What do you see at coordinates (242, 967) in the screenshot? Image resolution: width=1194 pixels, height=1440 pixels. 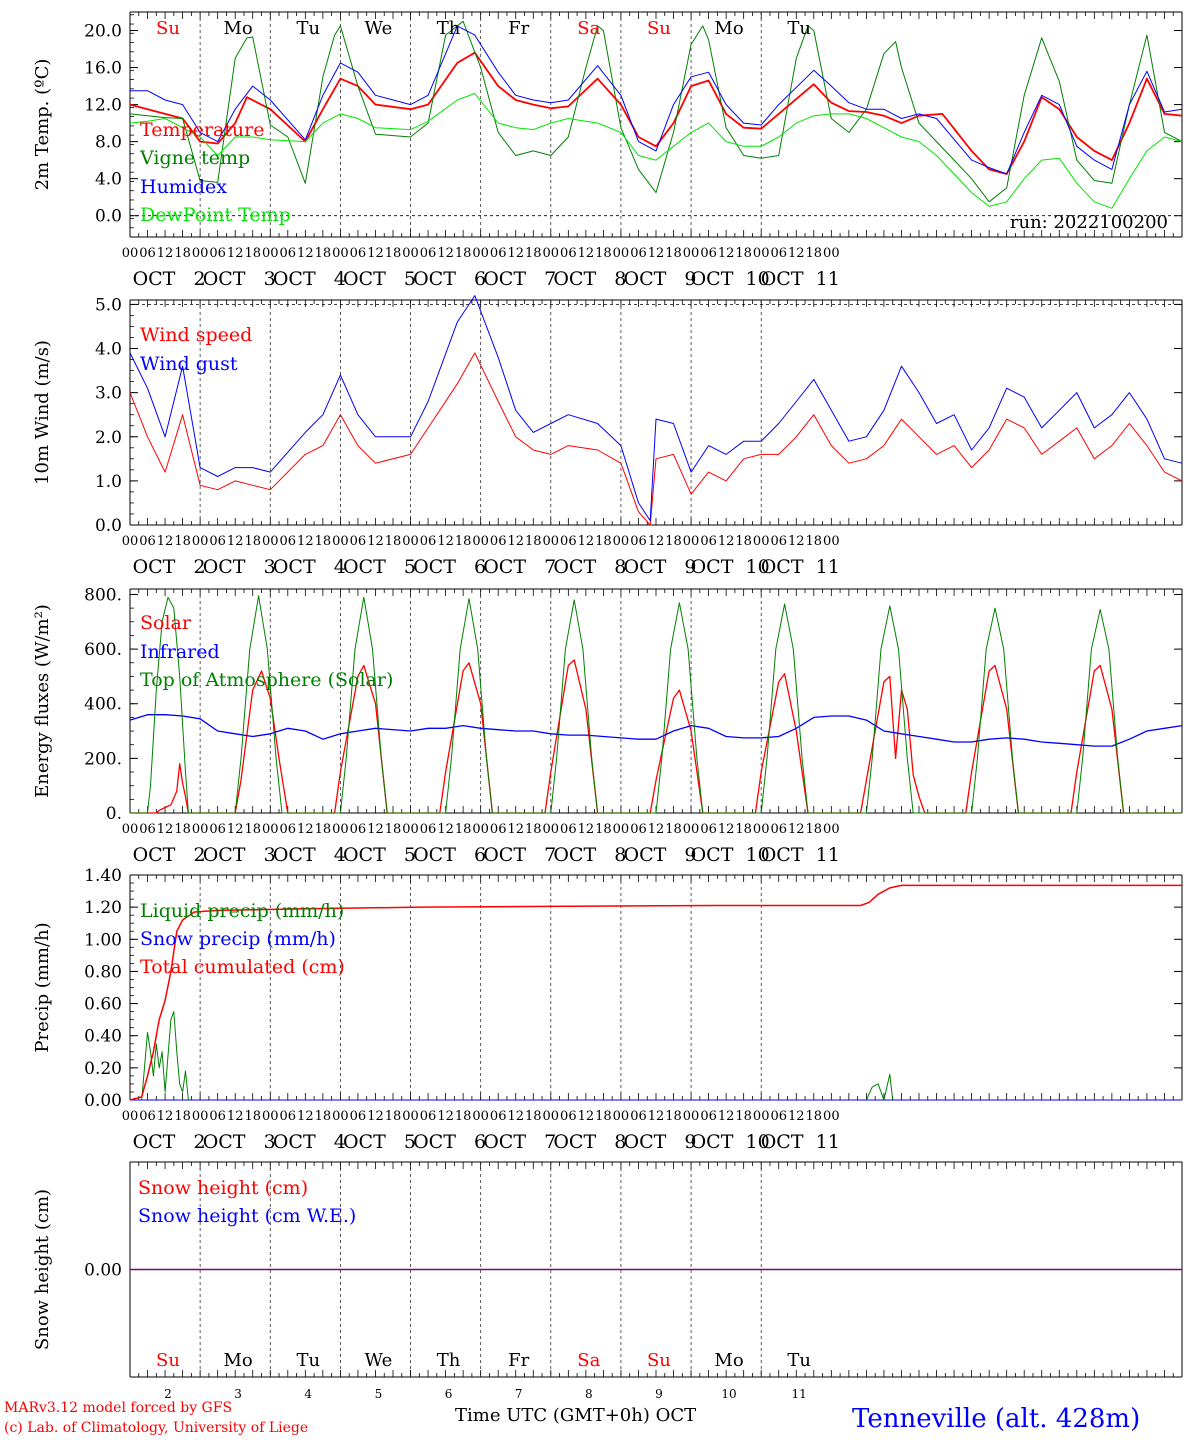 I see `legend-entry: Total cumulated (cm)` at bounding box center [242, 967].